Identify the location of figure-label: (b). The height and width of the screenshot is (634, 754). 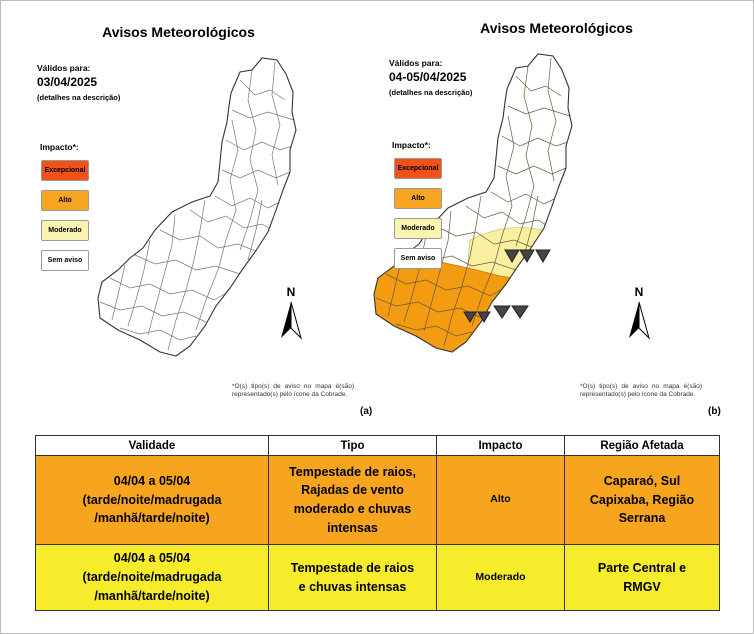
(714, 411).